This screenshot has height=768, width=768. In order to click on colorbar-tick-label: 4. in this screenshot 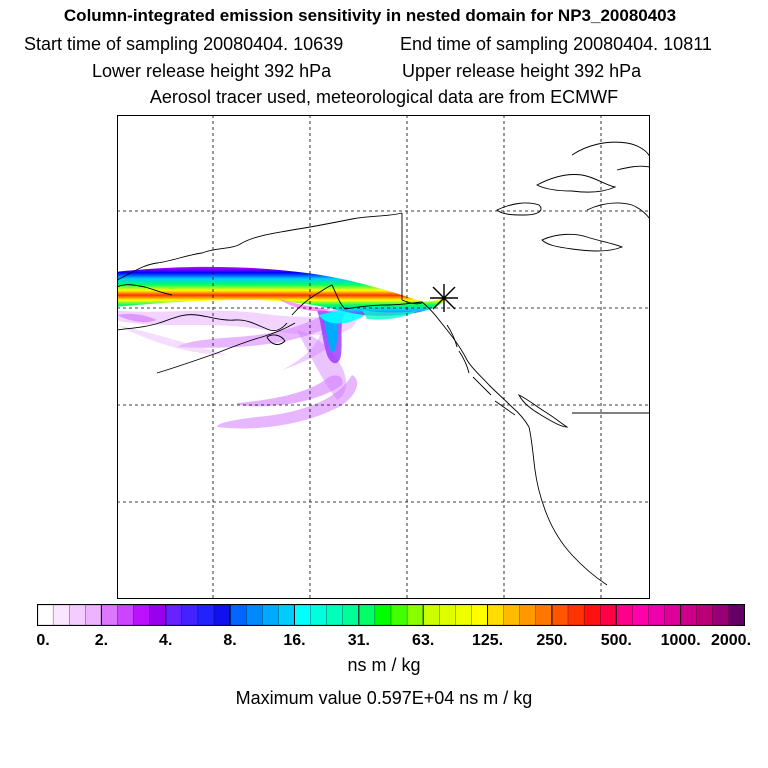, I will do `click(166, 640)`.